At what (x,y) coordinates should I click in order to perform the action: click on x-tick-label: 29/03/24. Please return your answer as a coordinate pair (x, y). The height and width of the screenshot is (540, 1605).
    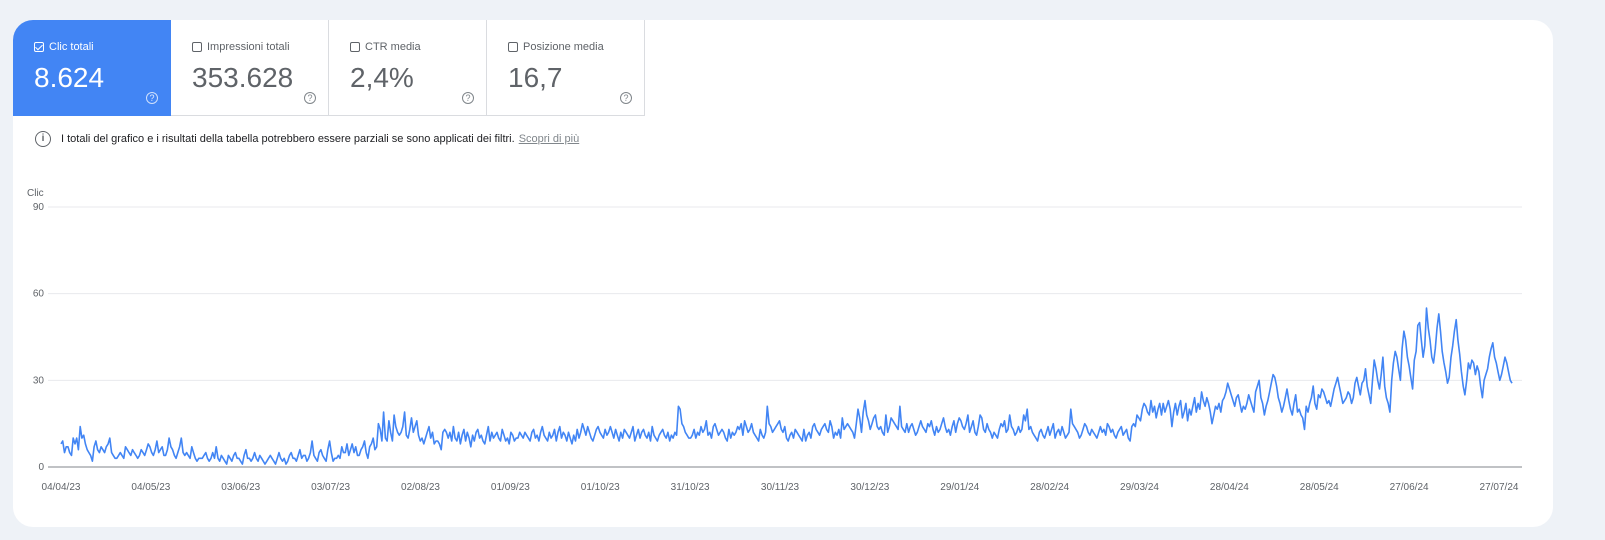
    Looking at the image, I should click on (1139, 487).